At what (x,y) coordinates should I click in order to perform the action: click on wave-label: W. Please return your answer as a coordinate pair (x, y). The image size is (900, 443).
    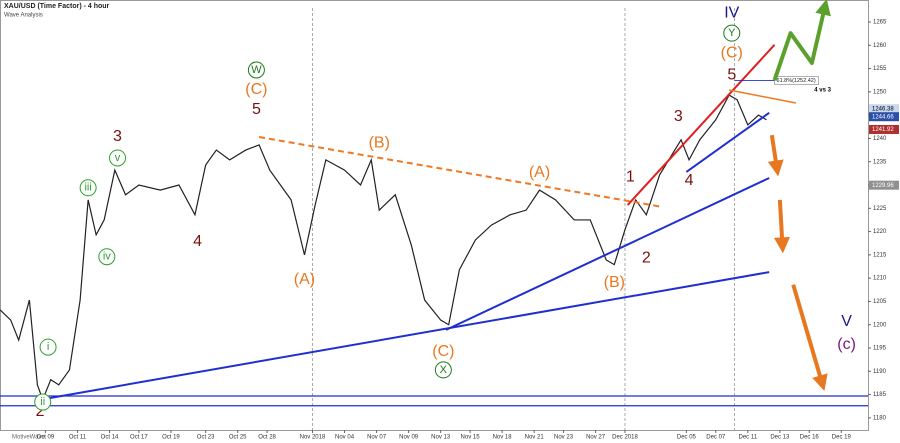
    Looking at the image, I should click on (256, 70).